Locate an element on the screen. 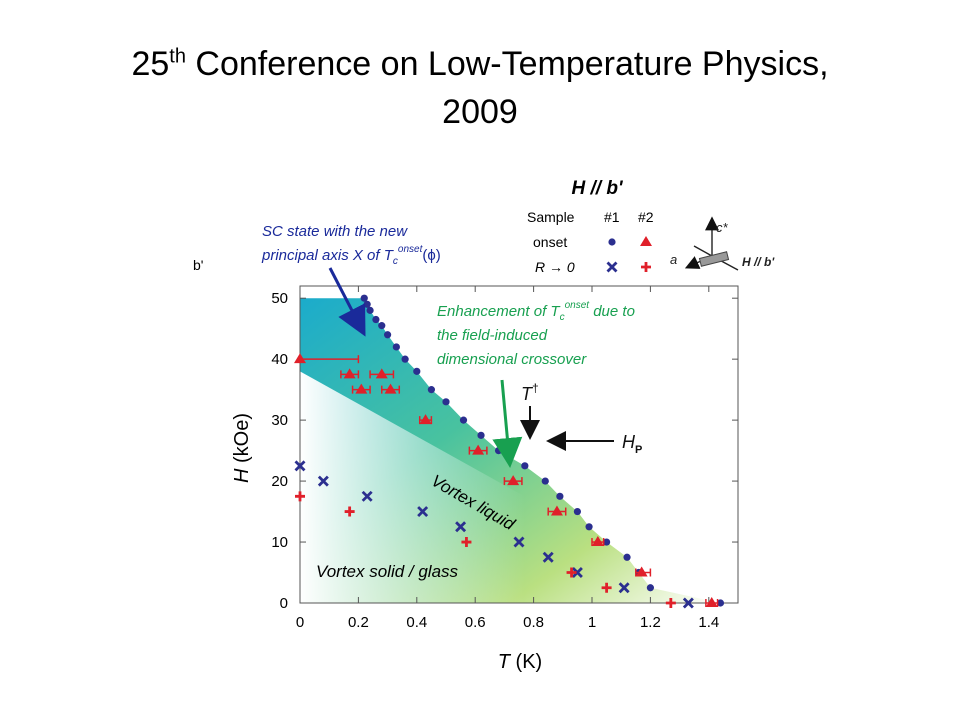 This screenshot has height=720, width=960. sc-state-arrow is located at coordinates (347, 302).